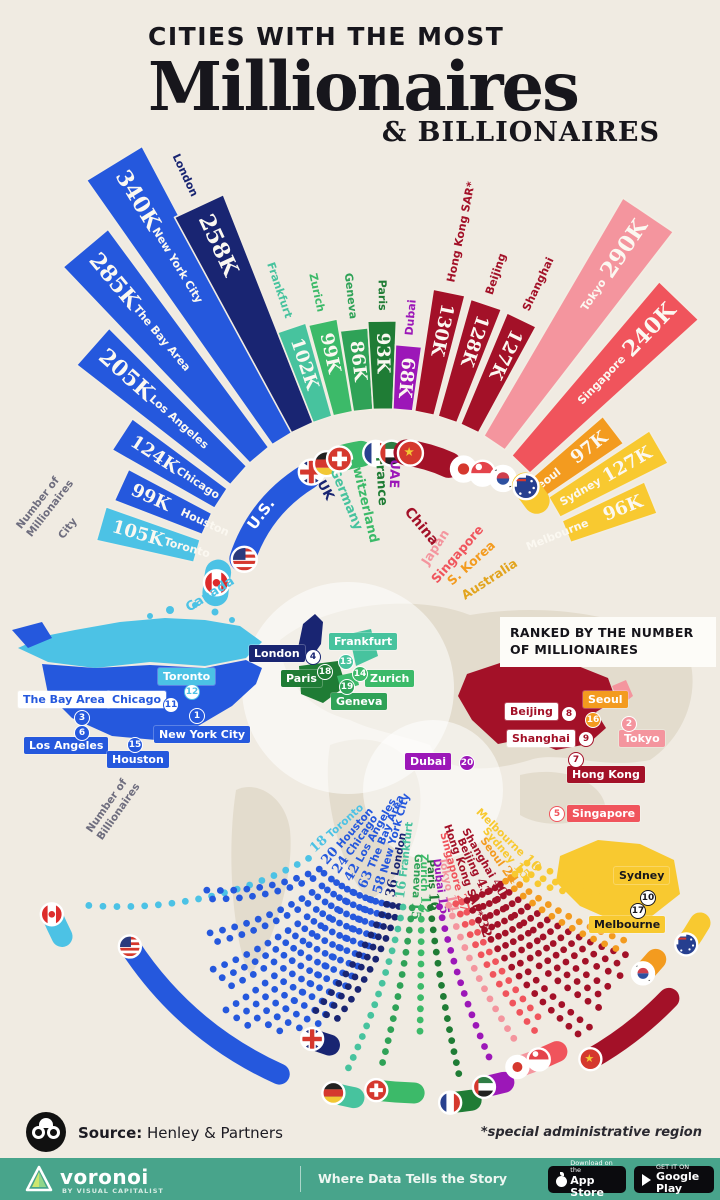  Describe the element at coordinates (608, 474) in the screenshot. I see `millionaire-bar-Sydney` at that location.